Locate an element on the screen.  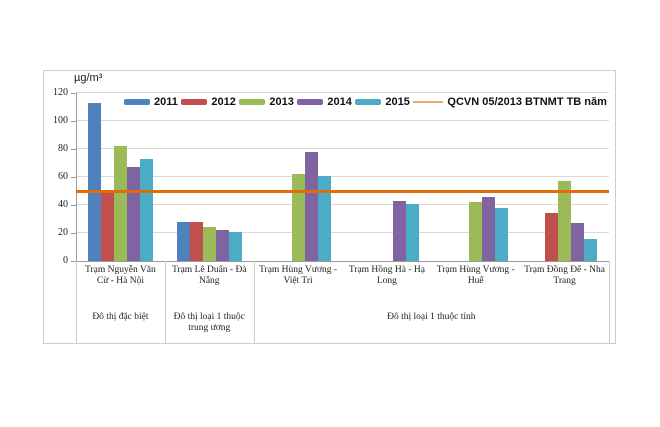
station-label: Trạm Hồng Hà - Hạ Long is located at coordinates (386, 275).